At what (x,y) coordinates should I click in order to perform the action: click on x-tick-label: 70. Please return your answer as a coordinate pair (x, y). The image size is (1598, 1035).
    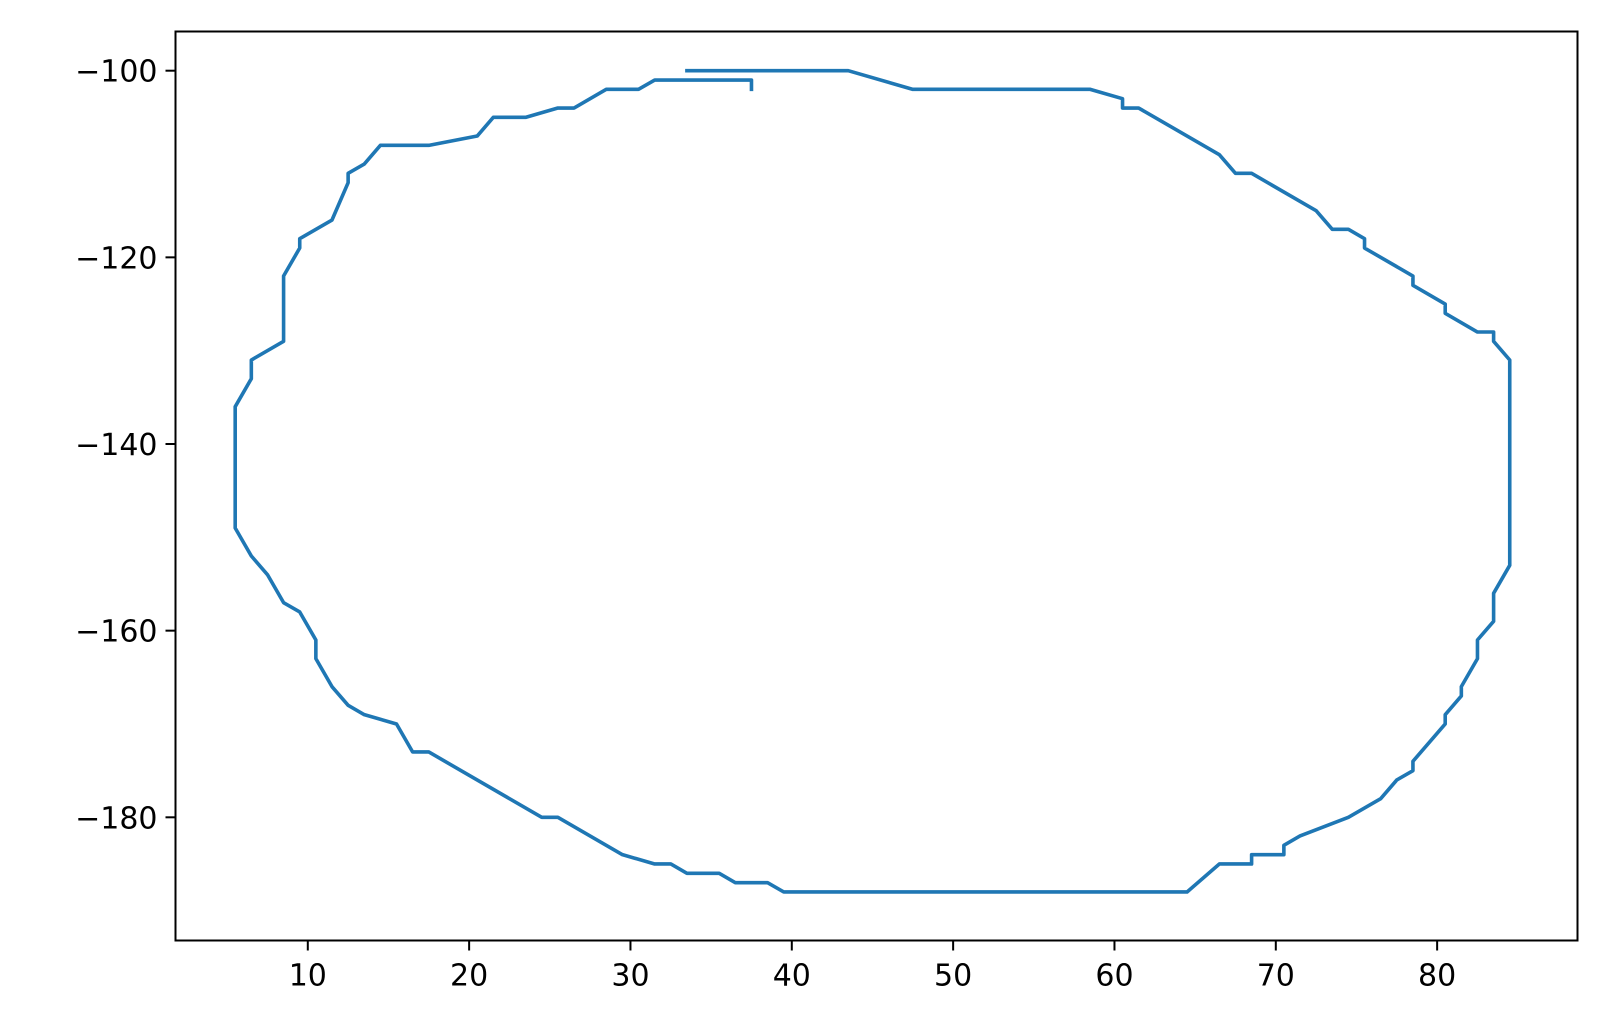
    Looking at the image, I should click on (1276, 976).